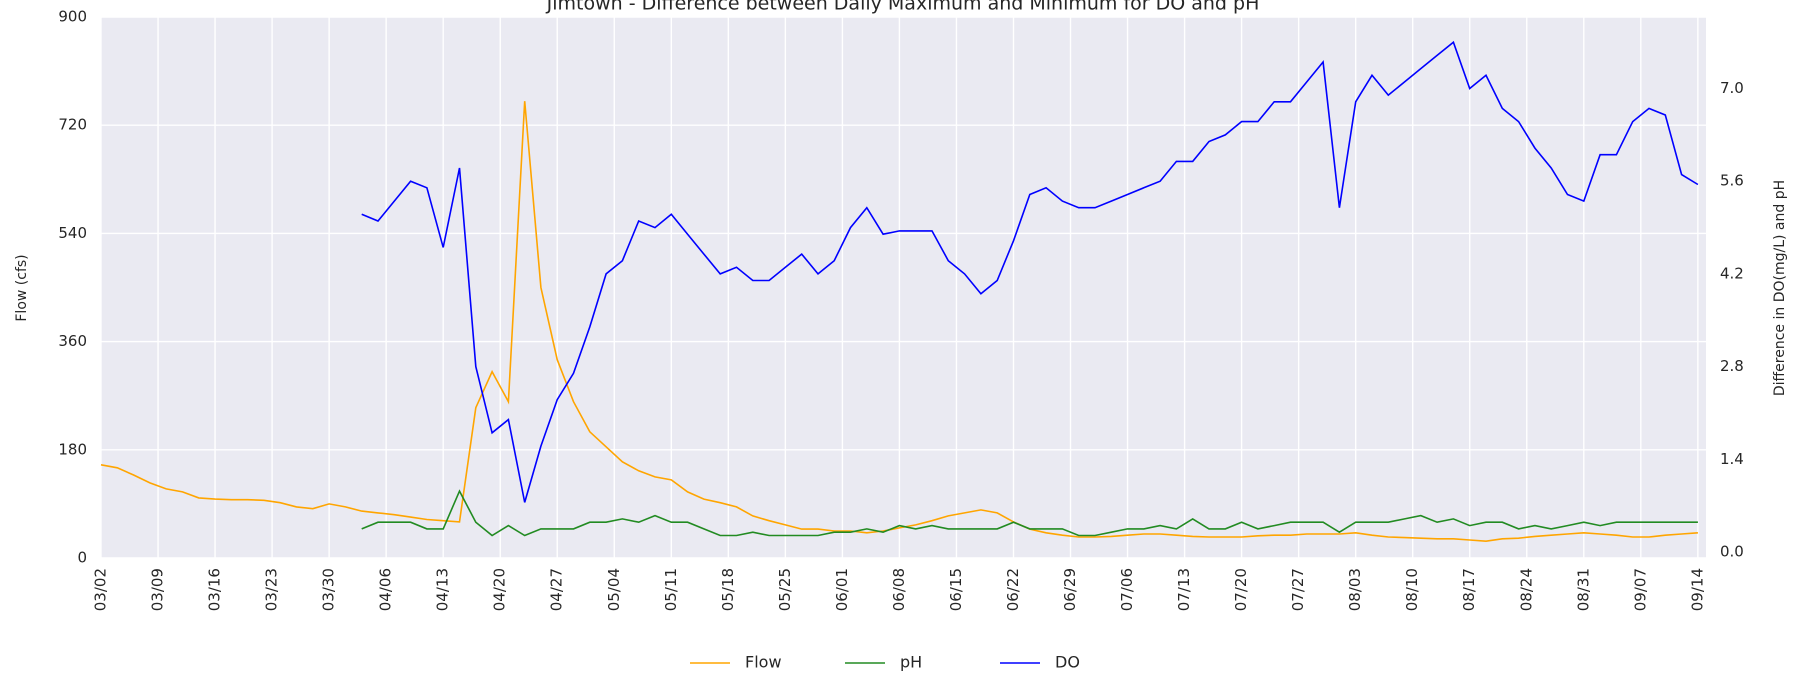  Describe the element at coordinates (500, 589) in the screenshot. I see `x-tick-label: 04/20` at that location.